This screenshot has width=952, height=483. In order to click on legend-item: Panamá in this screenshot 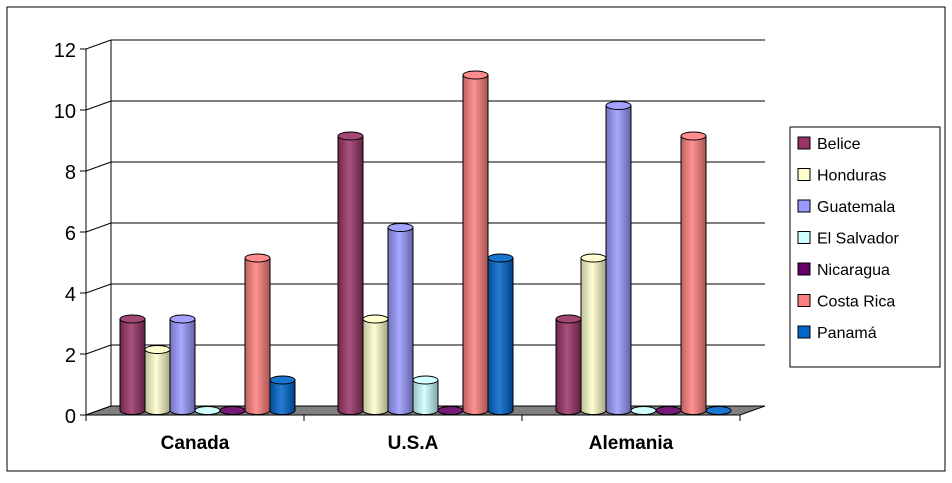, I will do `click(837, 333)`.